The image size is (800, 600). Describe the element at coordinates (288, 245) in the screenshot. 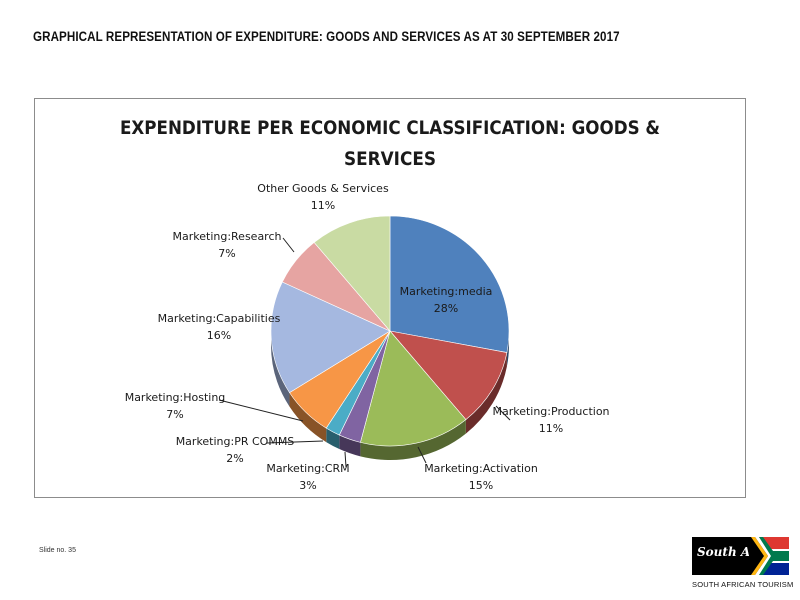

I see `leader-line-marketing-research` at that location.